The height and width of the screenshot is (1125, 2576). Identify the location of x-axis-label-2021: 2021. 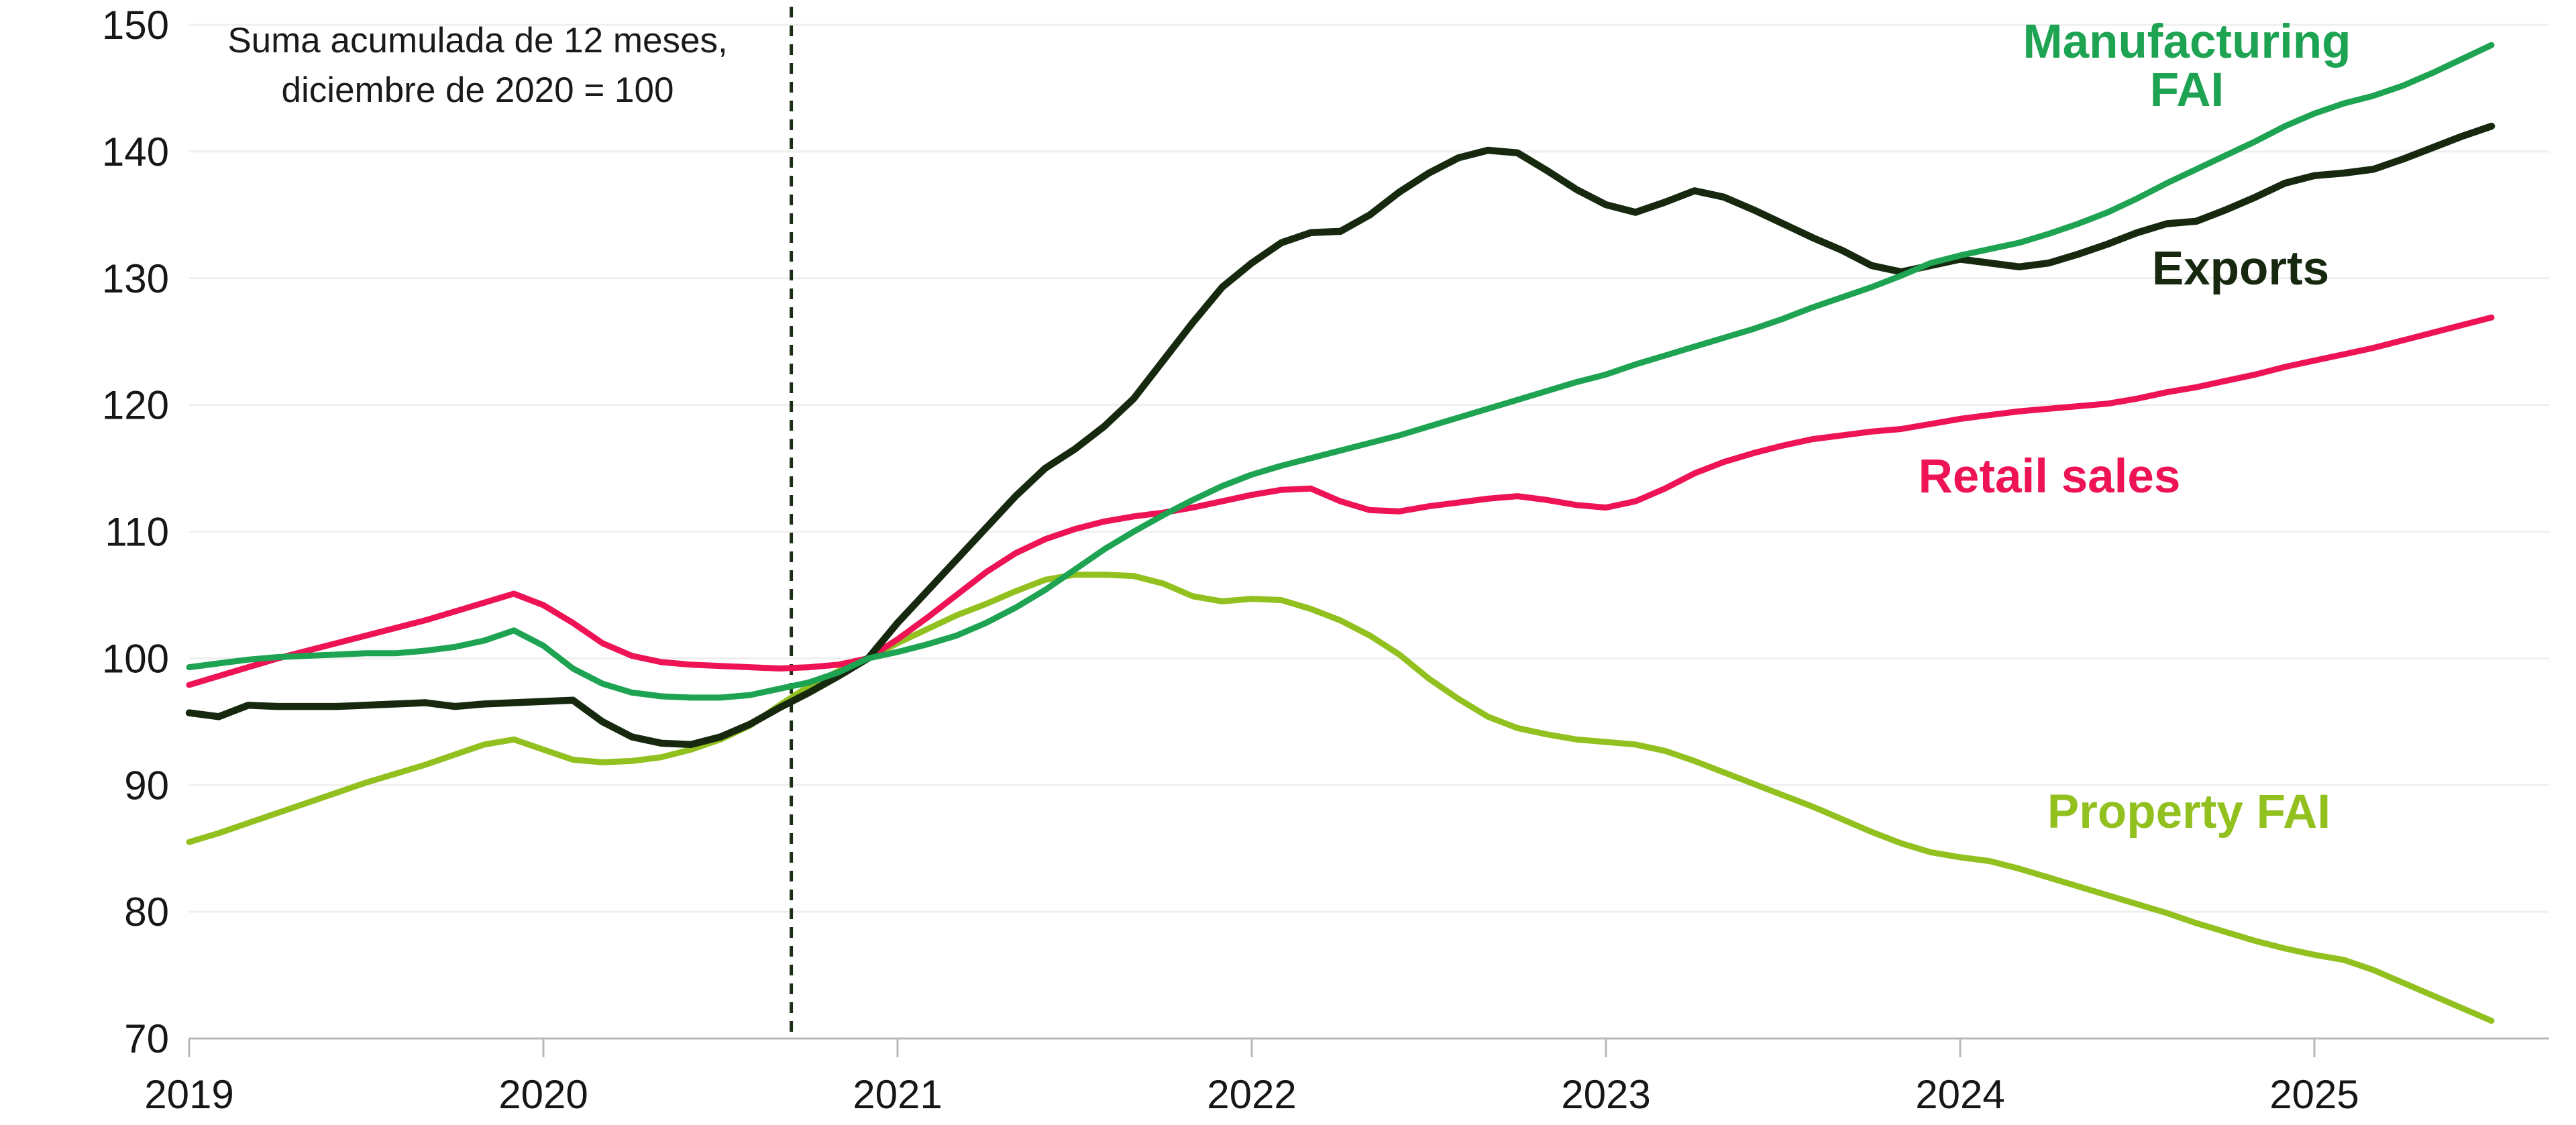
(897, 1094).